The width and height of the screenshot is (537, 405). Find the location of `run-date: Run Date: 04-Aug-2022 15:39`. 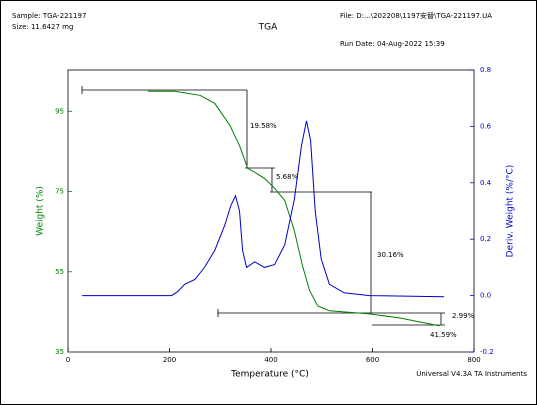

run-date: Run Date: 04-Aug-2022 15:39 is located at coordinates (392, 44).